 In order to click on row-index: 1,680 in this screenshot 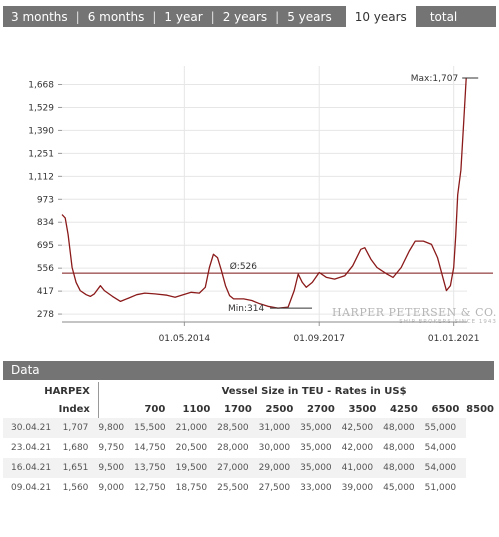, I will do `click(75, 448)`.